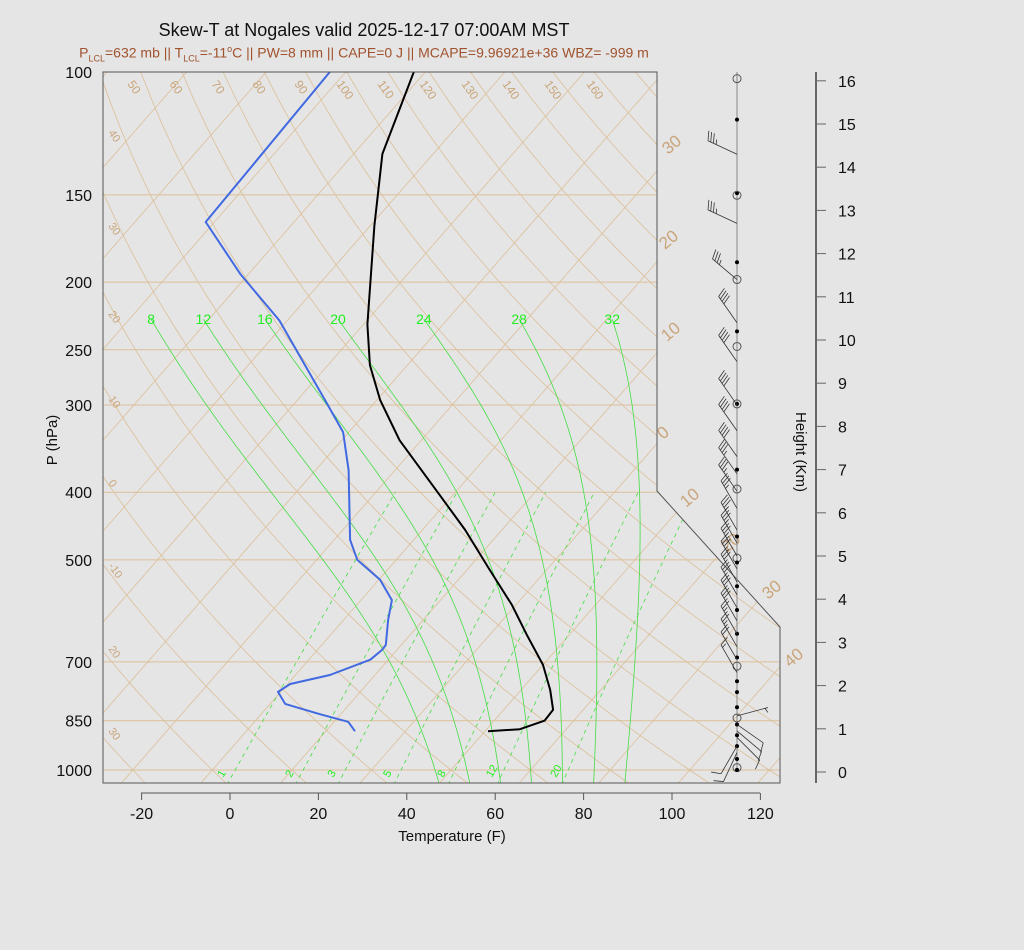  What do you see at coordinates (78, 663) in the screenshot?
I see `p-tick-label: 700` at bounding box center [78, 663].